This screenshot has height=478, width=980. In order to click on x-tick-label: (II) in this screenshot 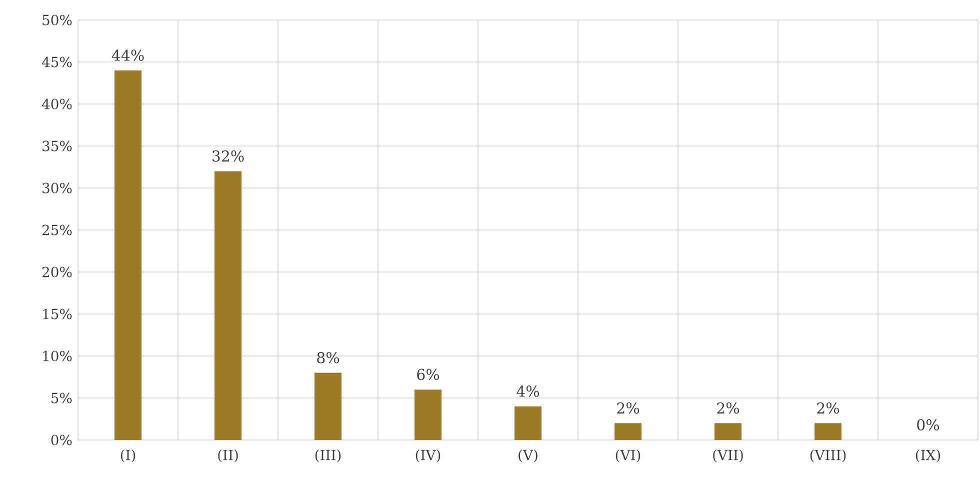, I will do `click(228, 456)`.